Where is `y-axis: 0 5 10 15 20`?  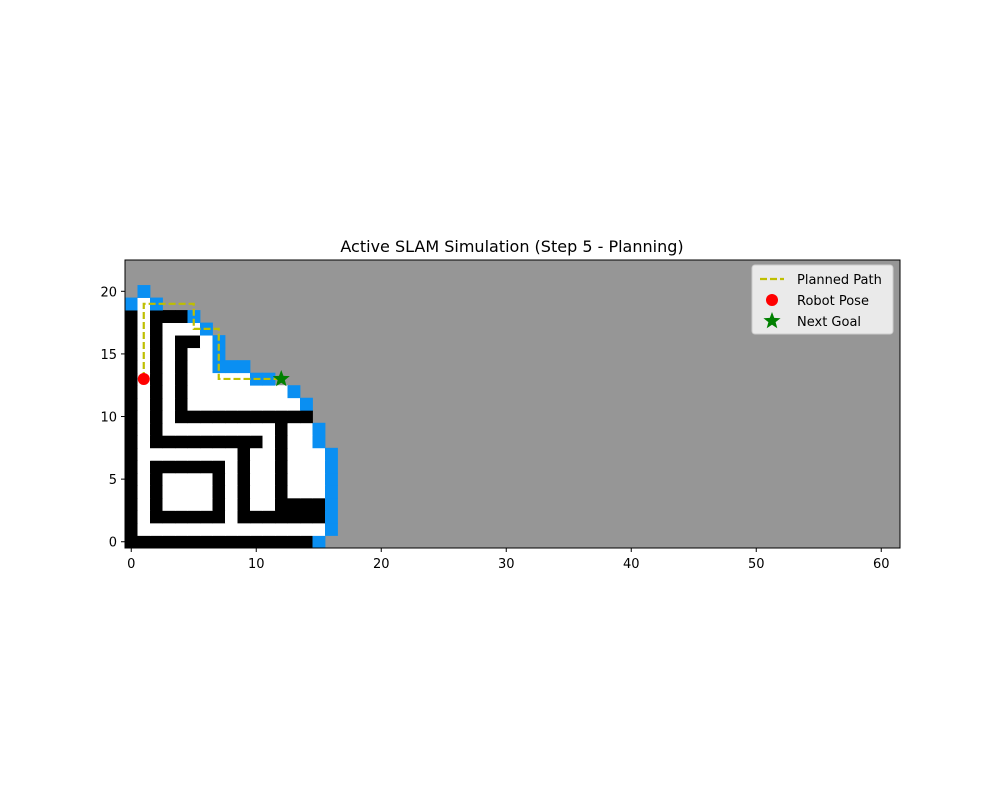
y-axis: 0 5 10 15 20 is located at coordinates (112, 418).